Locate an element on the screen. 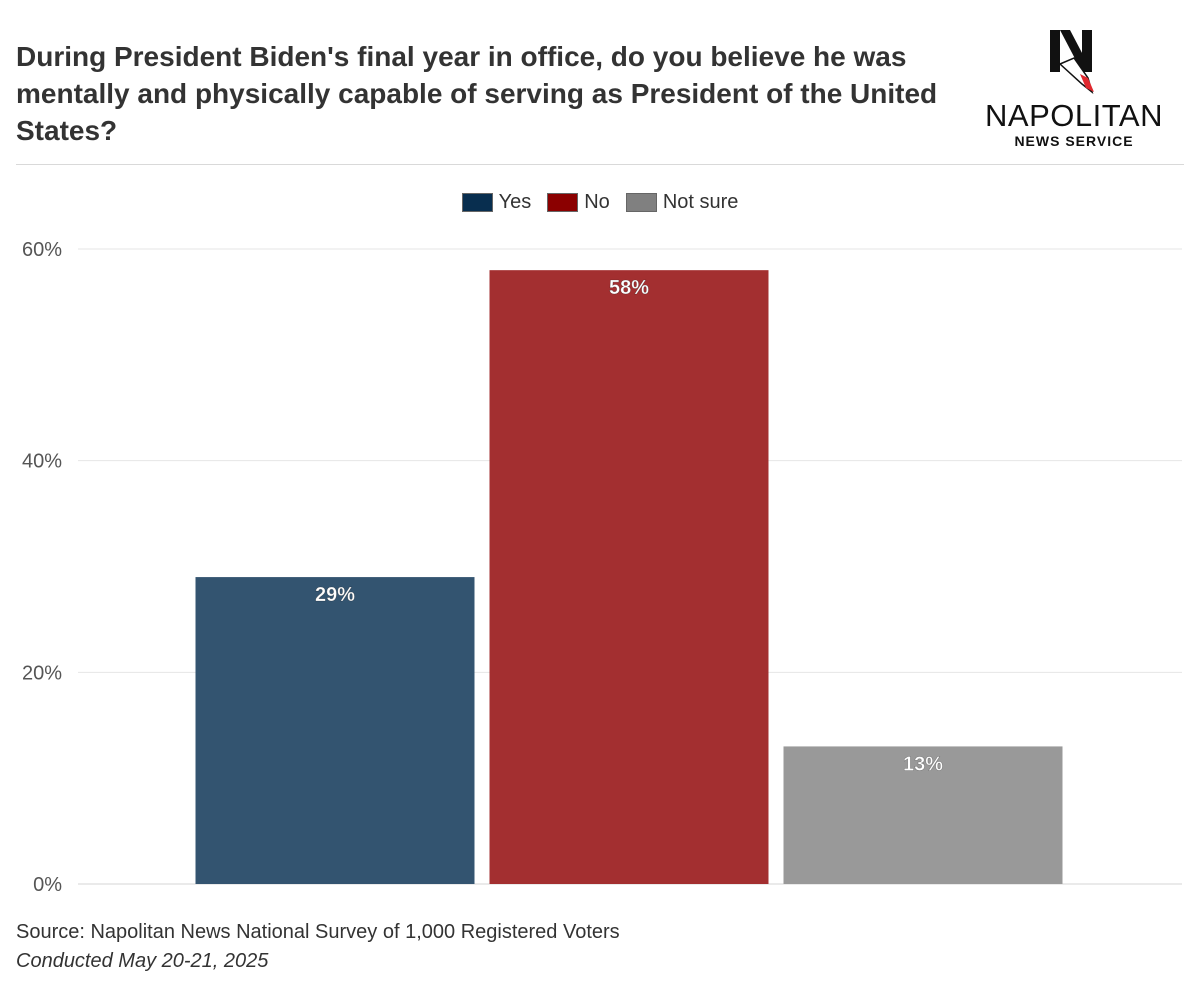  legend-swatch-yes is located at coordinates (477, 202).